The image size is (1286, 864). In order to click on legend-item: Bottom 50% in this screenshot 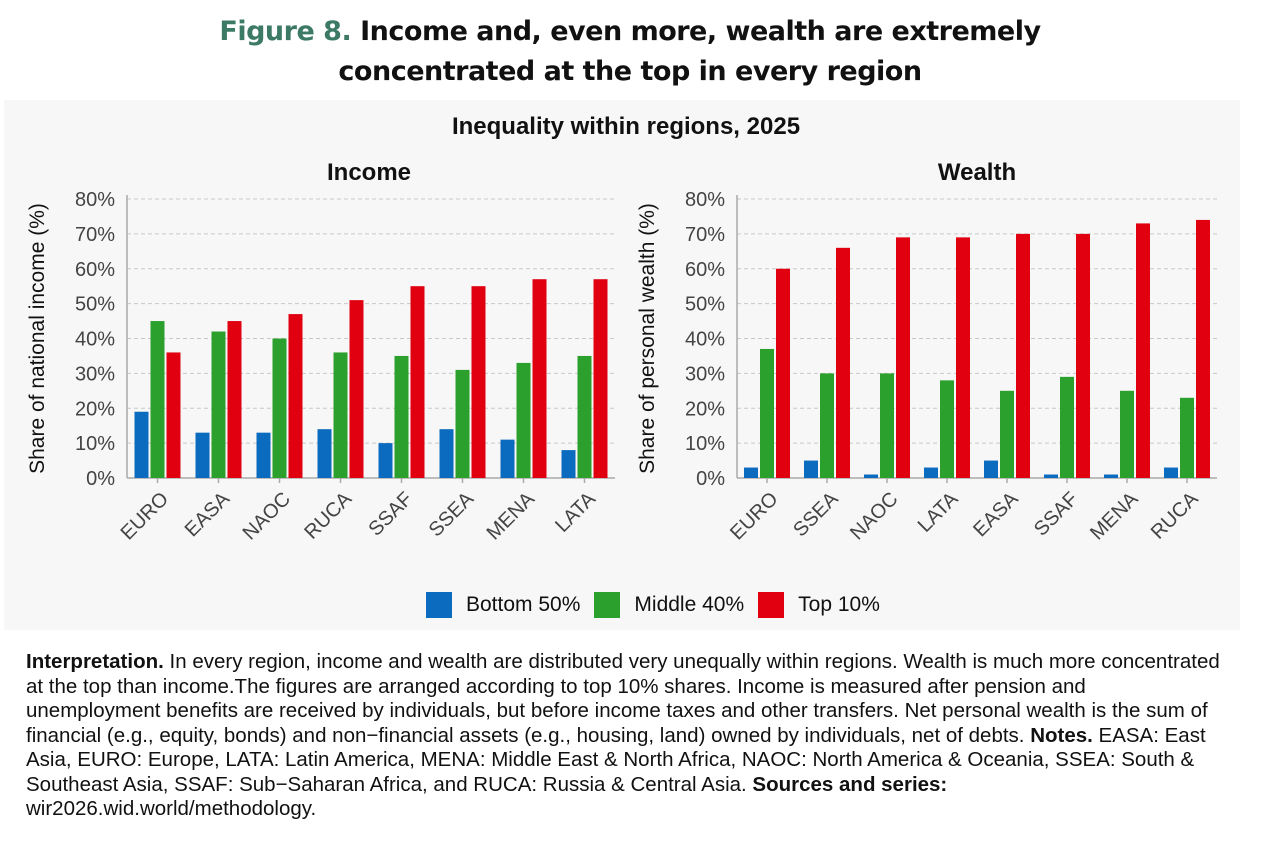, I will do `click(503, 605)`.